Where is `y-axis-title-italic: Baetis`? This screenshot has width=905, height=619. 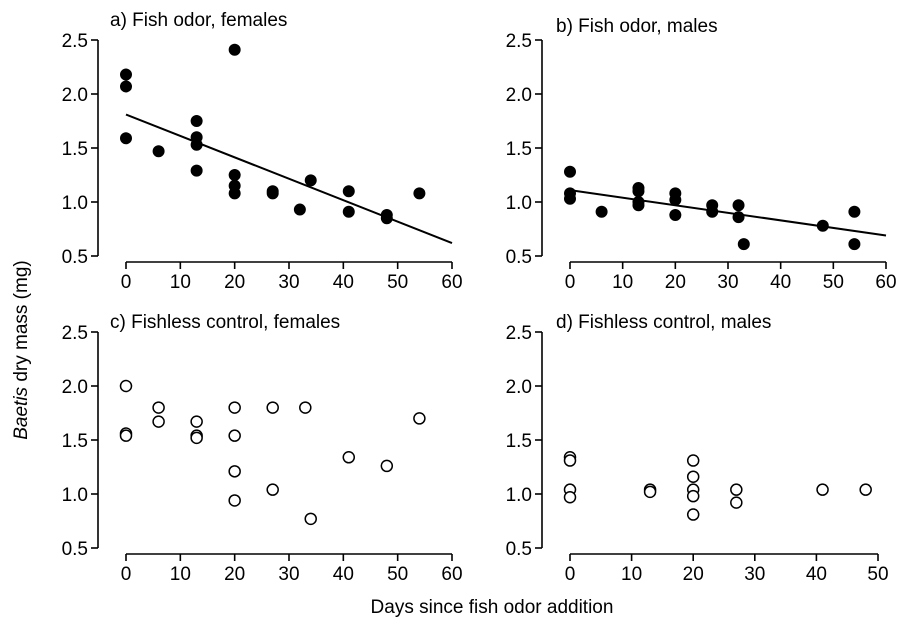
y-axis-title-italic: Baetis is located at coordinates (21, 412).